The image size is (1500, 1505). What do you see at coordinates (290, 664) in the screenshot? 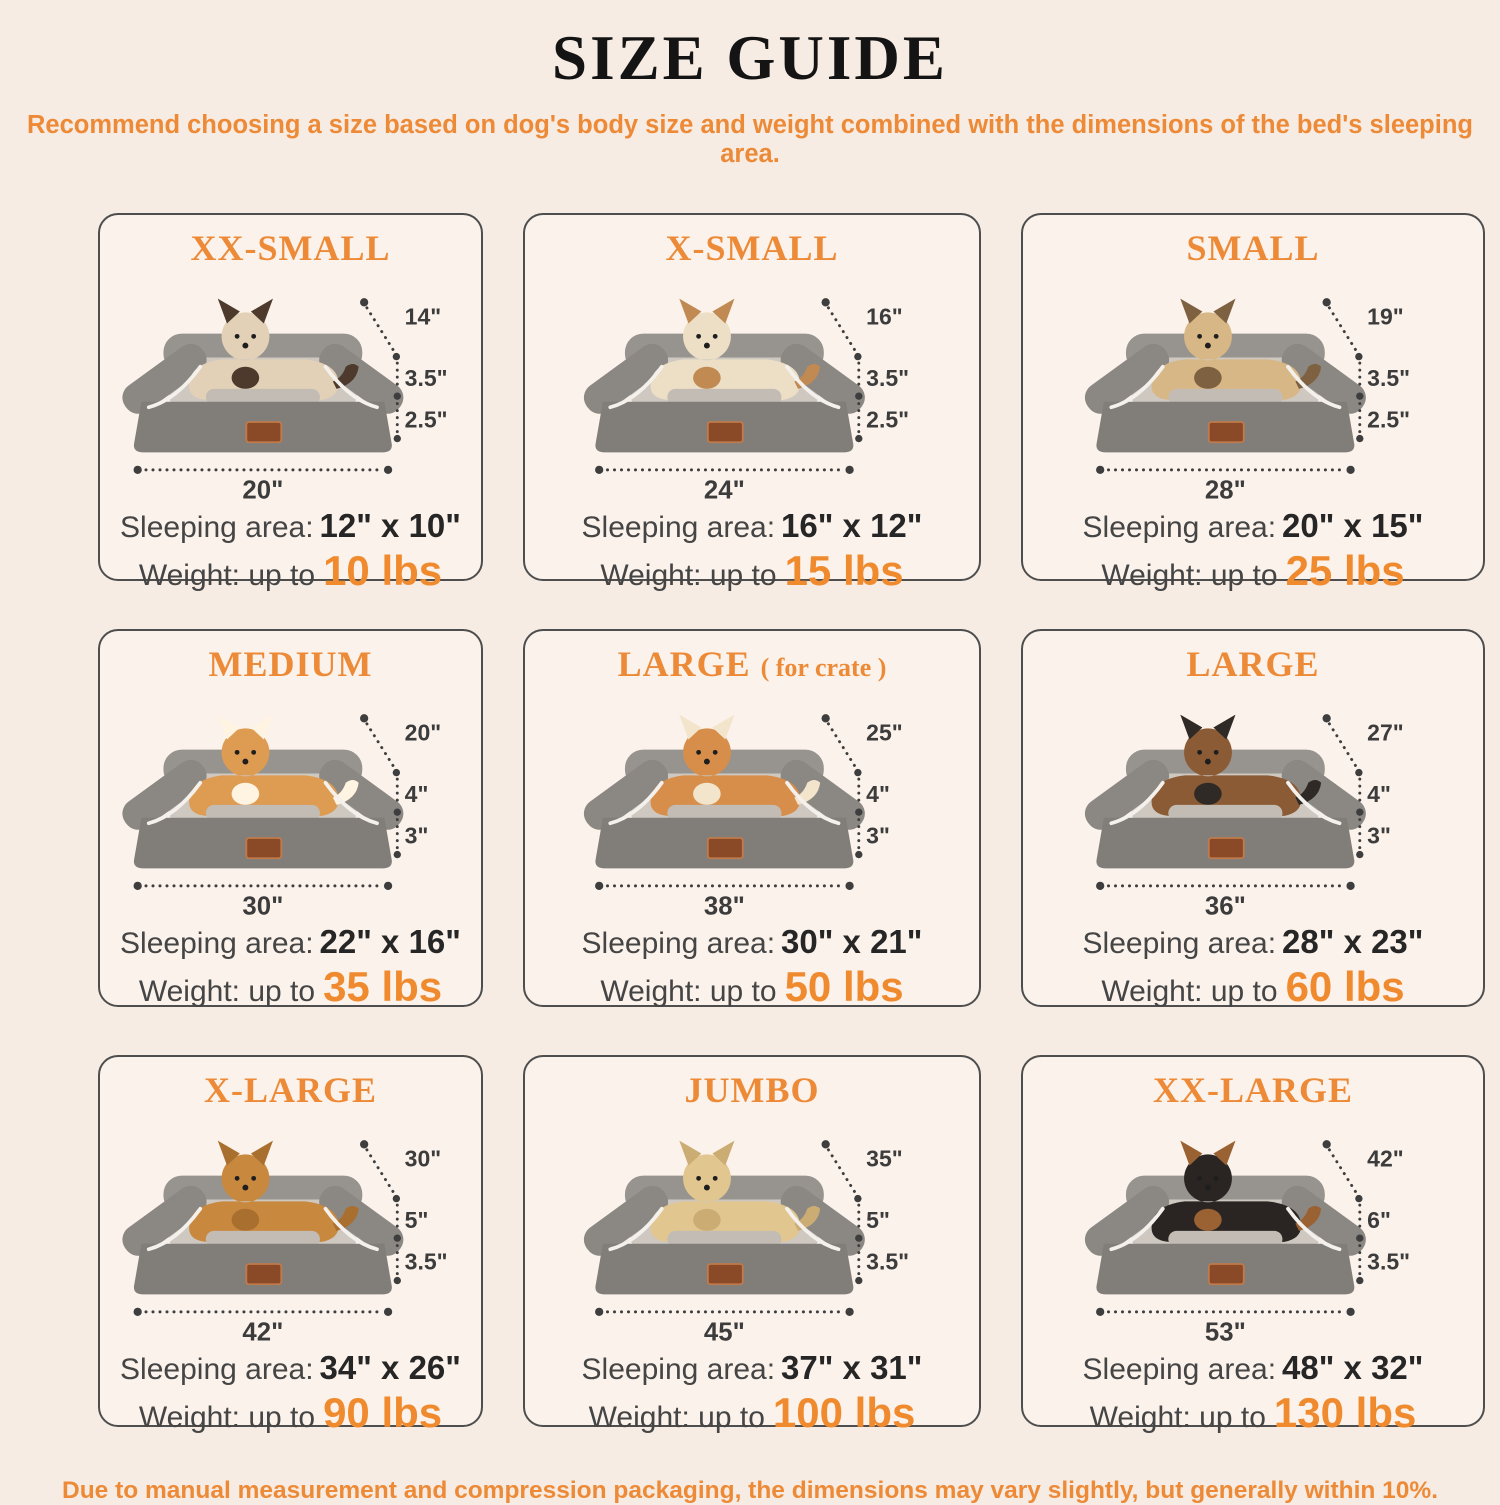
I see `size-name: MEDIUM` at bounding box center [290, 664].